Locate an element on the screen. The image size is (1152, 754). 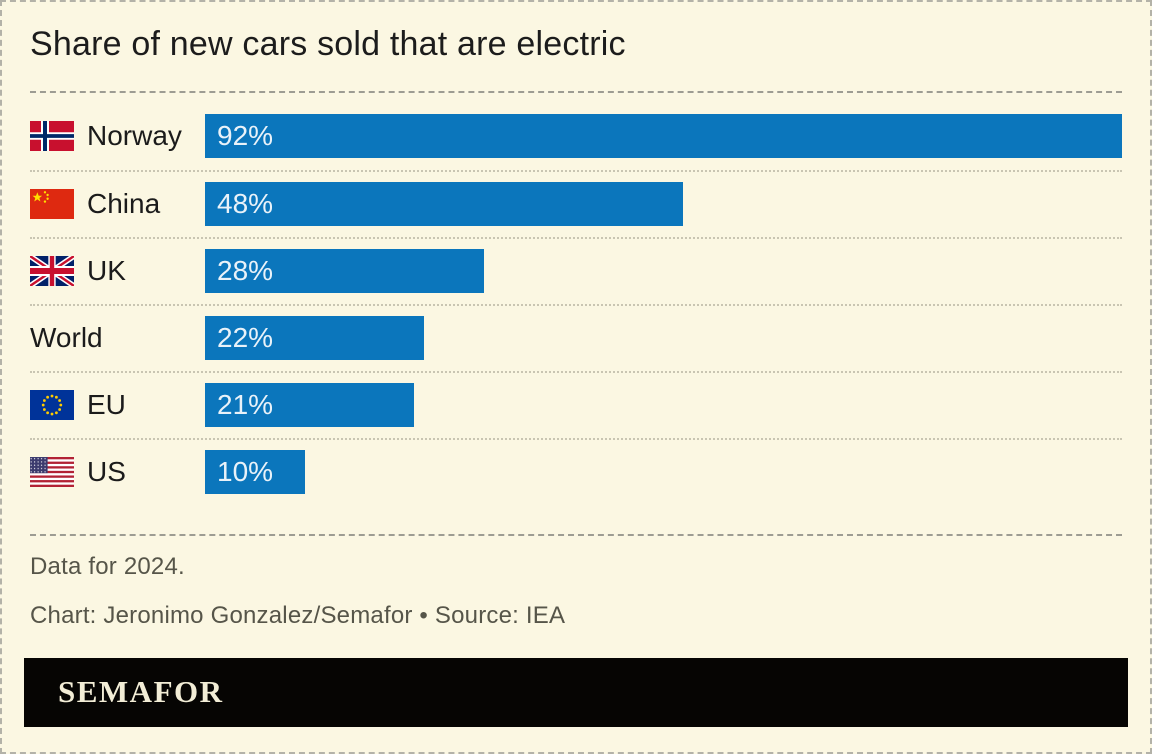
row-label-cell: UK is located at coordinates (117, 271).